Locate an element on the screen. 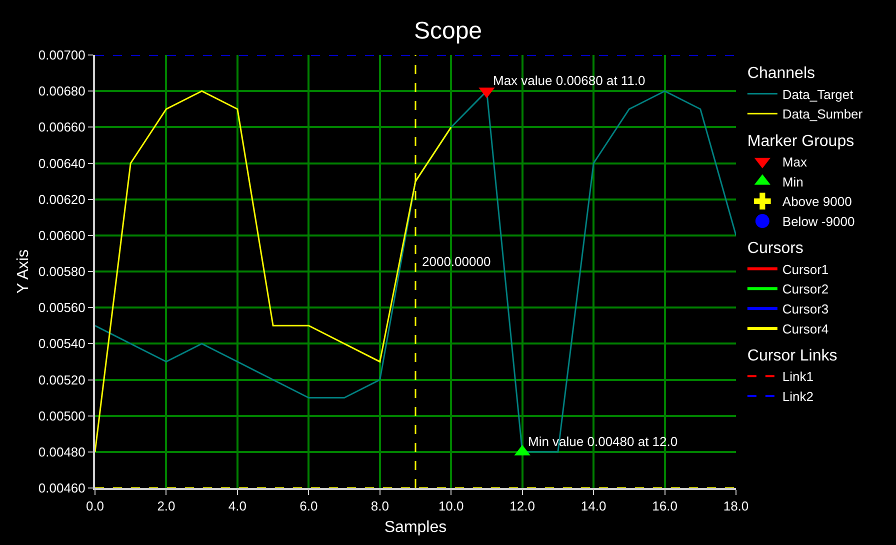 This screenshot has height=545, width=896. text: Channels is located at coordinates (781, 73).